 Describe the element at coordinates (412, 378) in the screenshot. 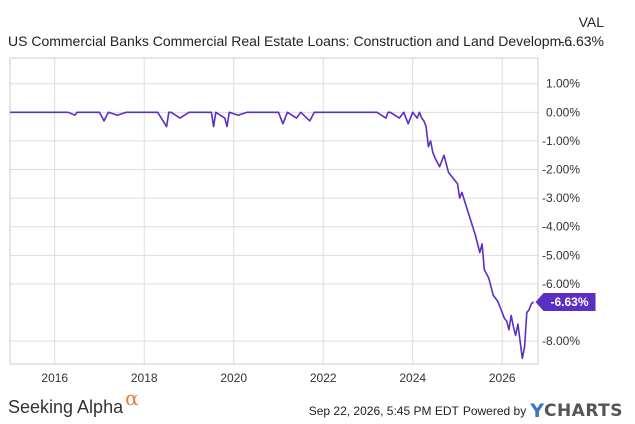

I see `x-tick-label: 2024` at that location.